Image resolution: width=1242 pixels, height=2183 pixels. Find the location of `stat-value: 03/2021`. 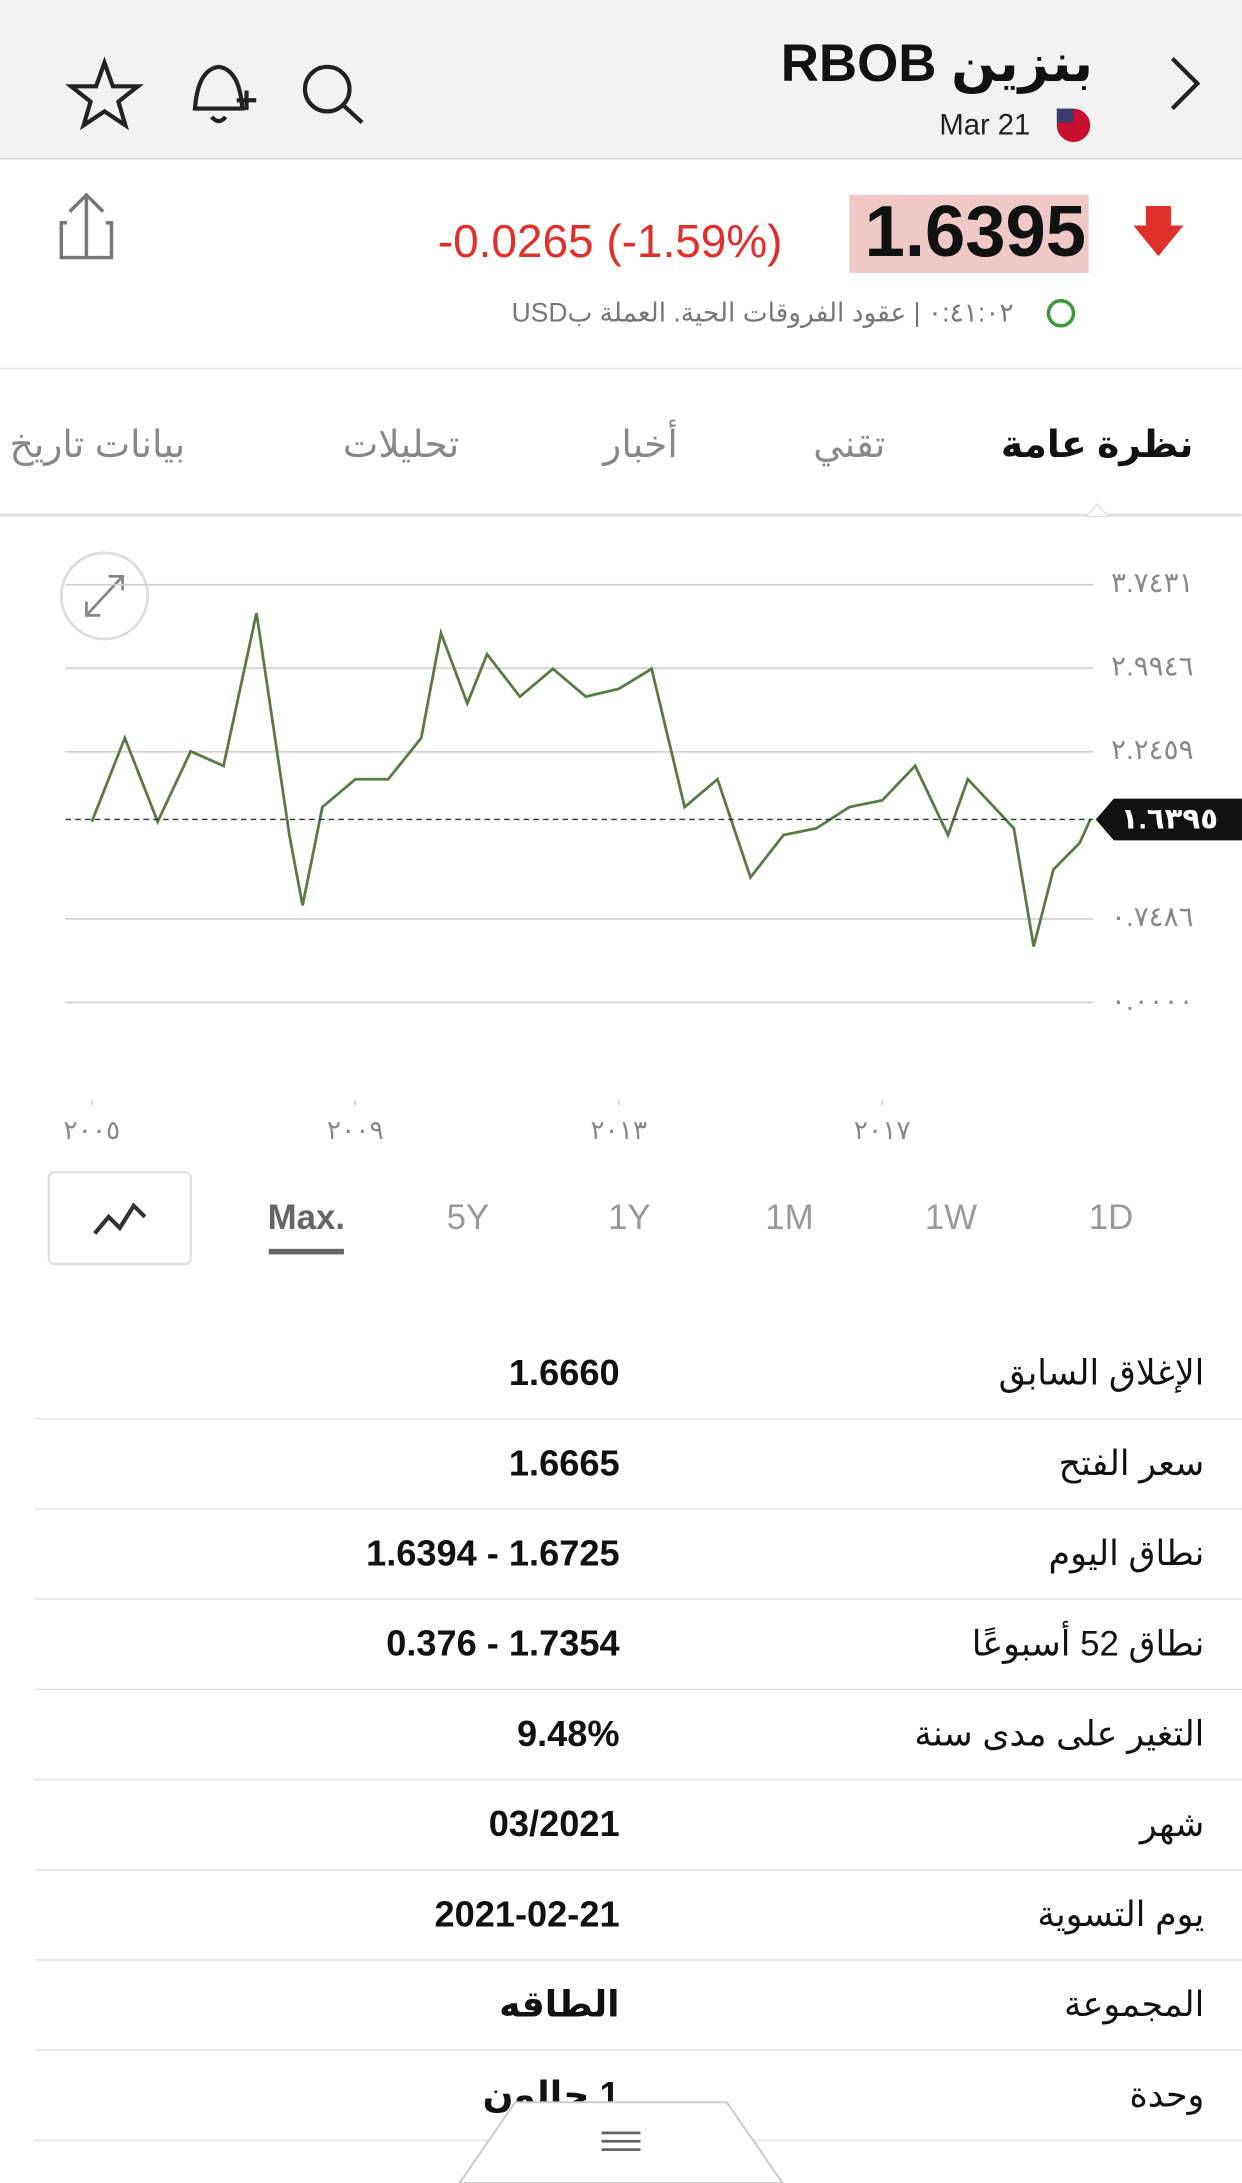

stat-value: 03/2021 is located at coordinates (554, 1823).